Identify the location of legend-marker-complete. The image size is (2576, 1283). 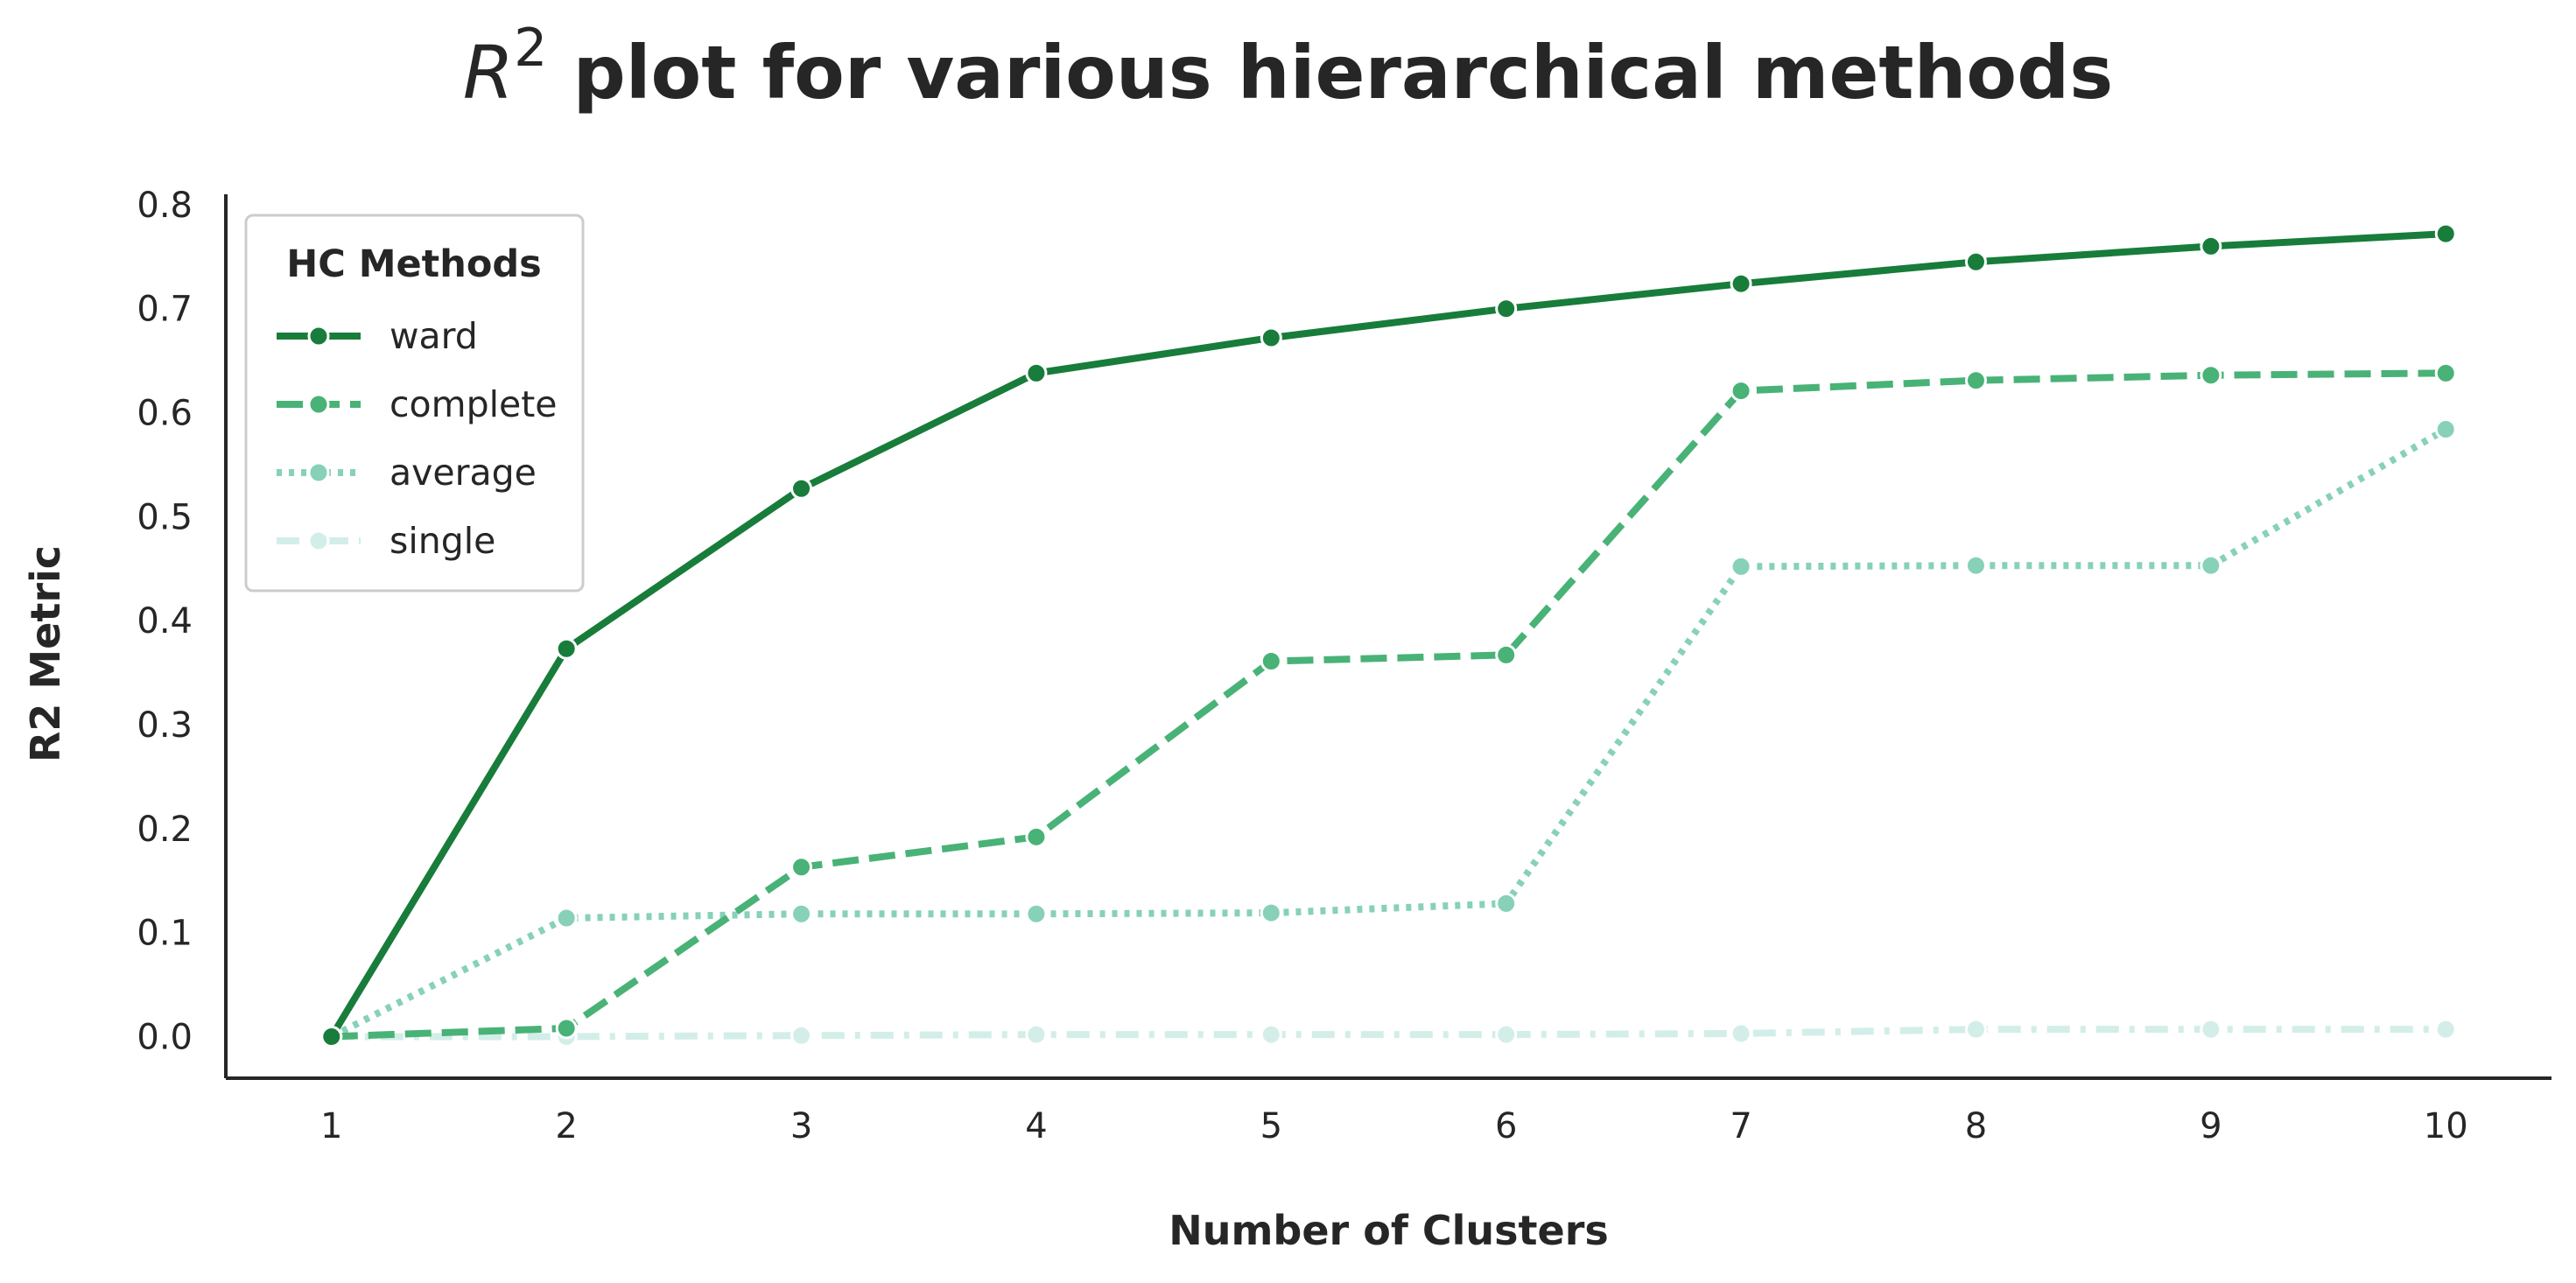
(318, 404).